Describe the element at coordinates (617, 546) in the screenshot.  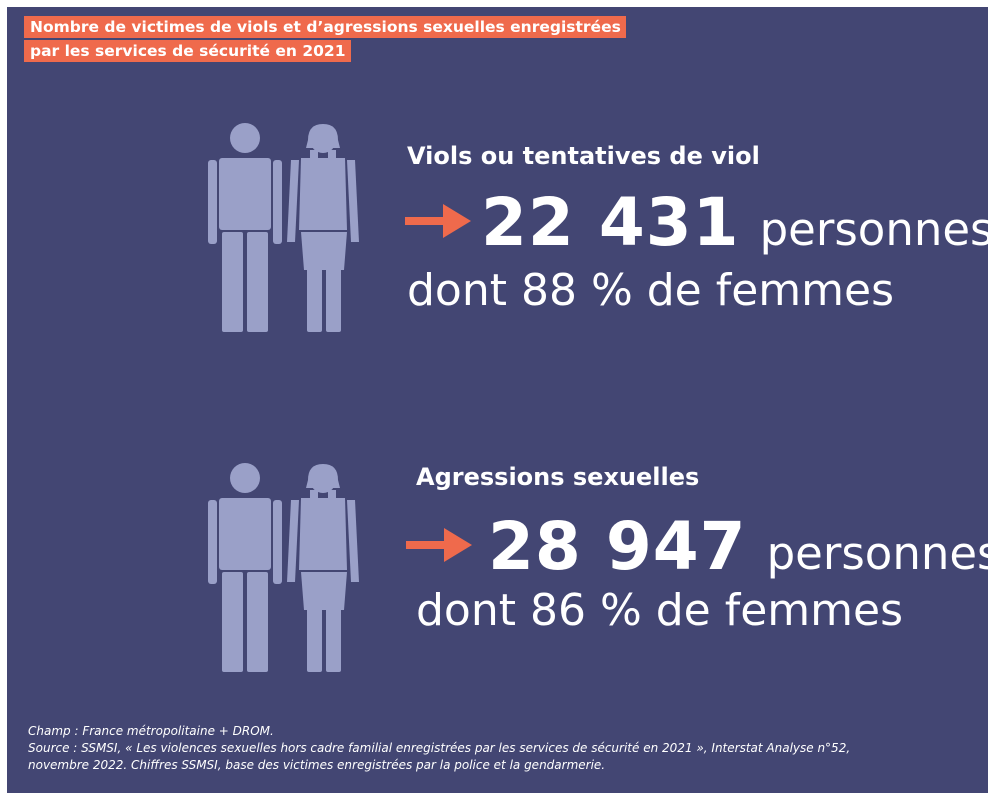
I see `victim-count-agressions: 28 947` at that location.